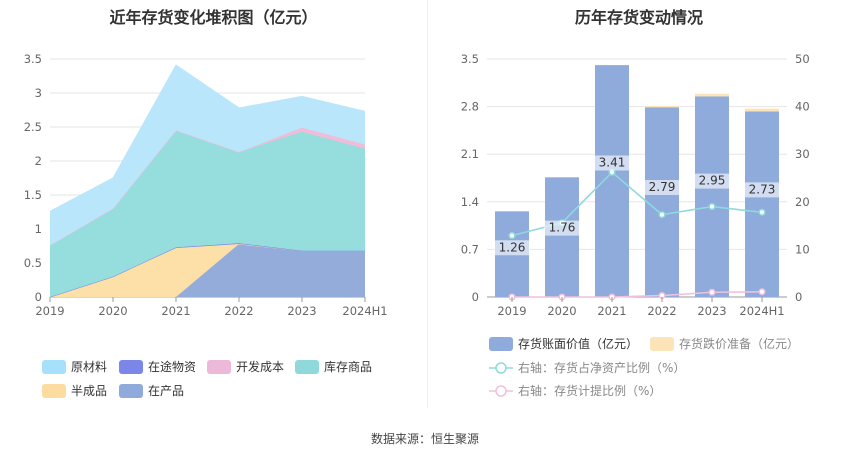  Describe the element at coordinates (637, 294) in the screenshot. I see `line-series` at that location.